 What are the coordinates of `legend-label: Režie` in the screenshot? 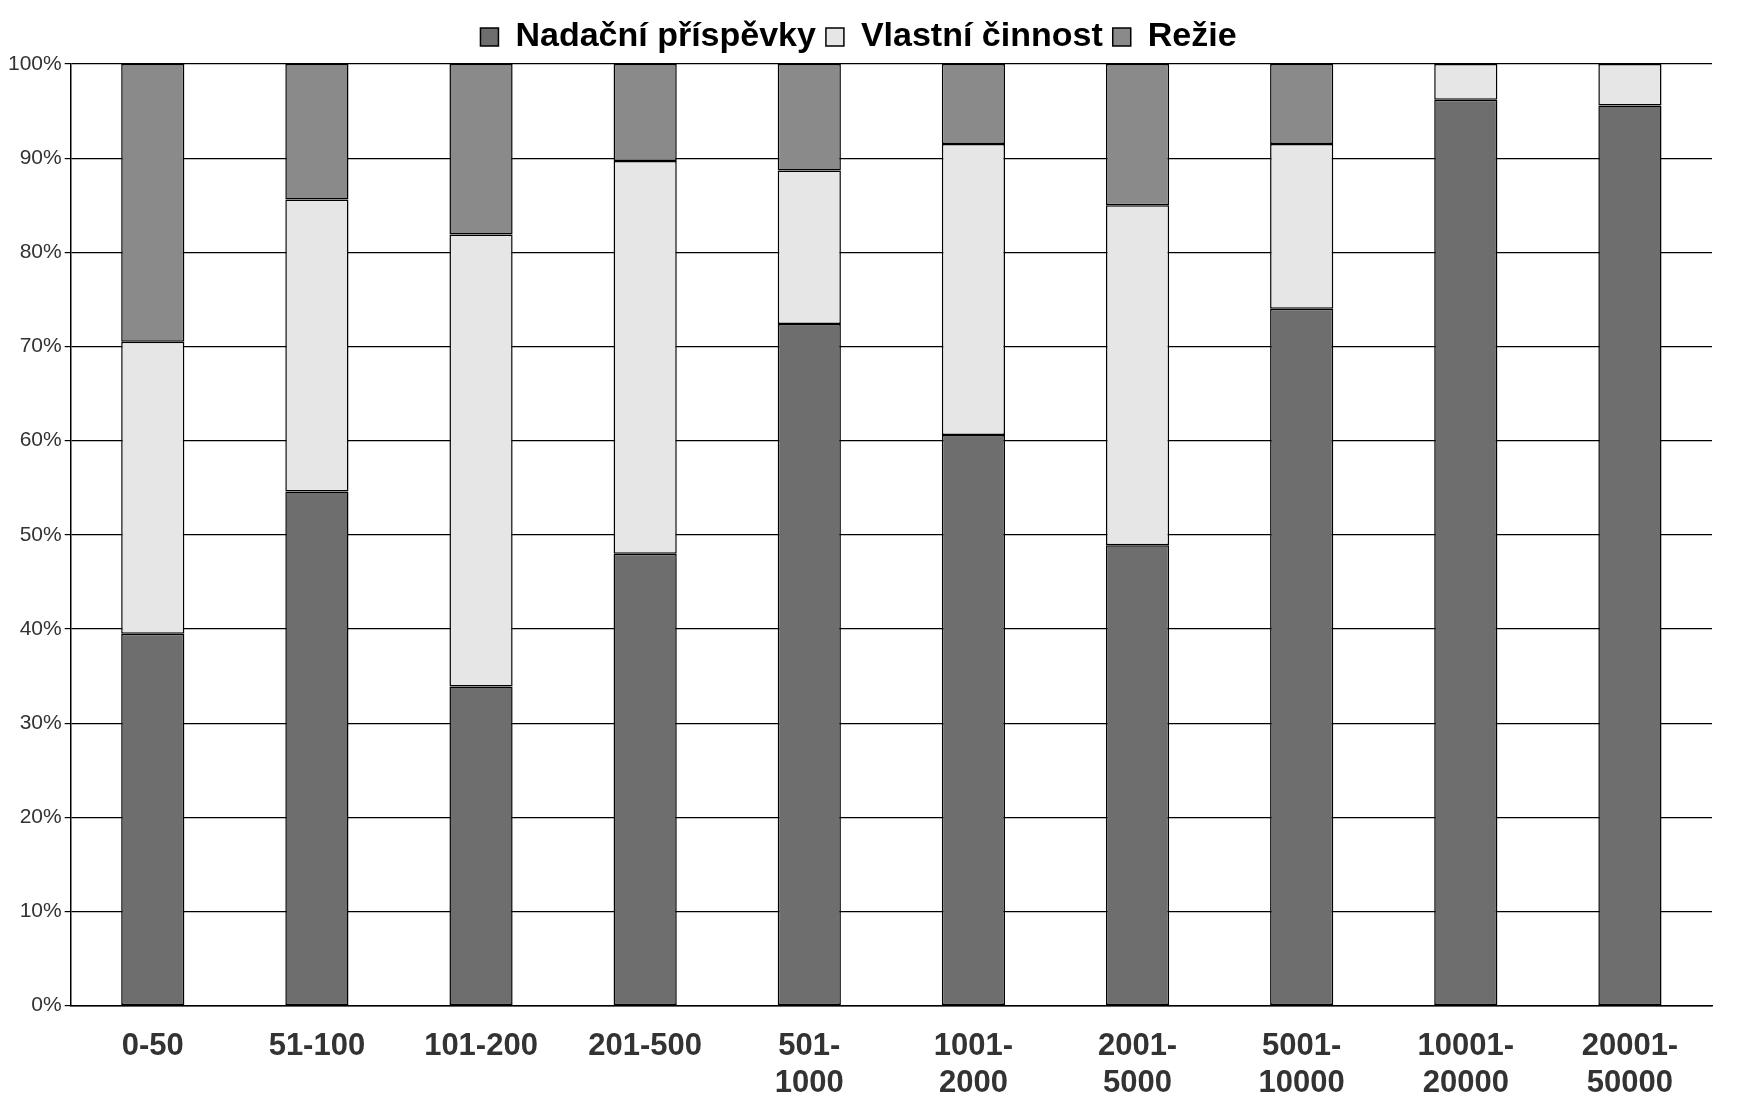 It's located at (1192, 34).